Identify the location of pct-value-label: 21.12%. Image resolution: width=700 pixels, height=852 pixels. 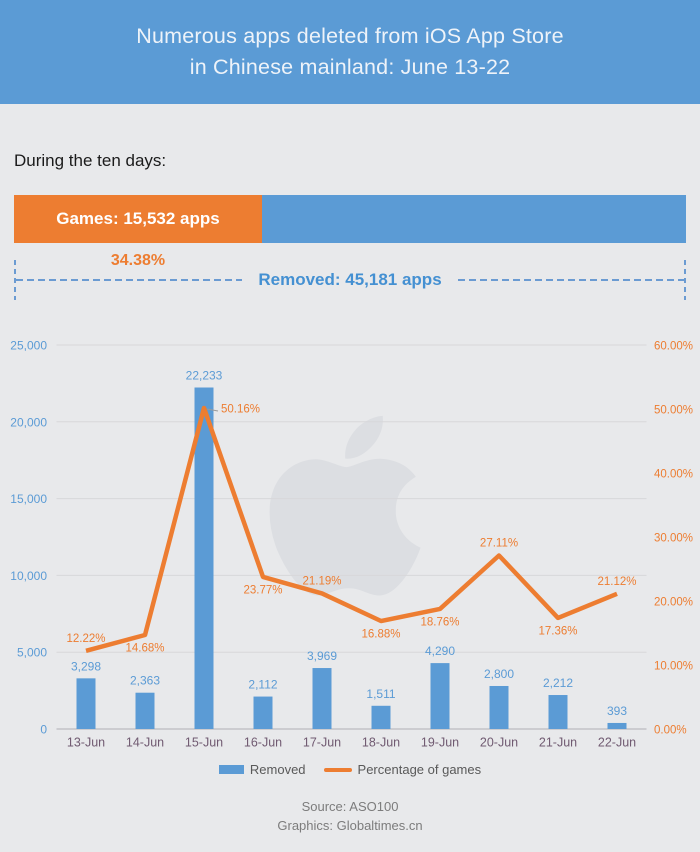
(616, 582).